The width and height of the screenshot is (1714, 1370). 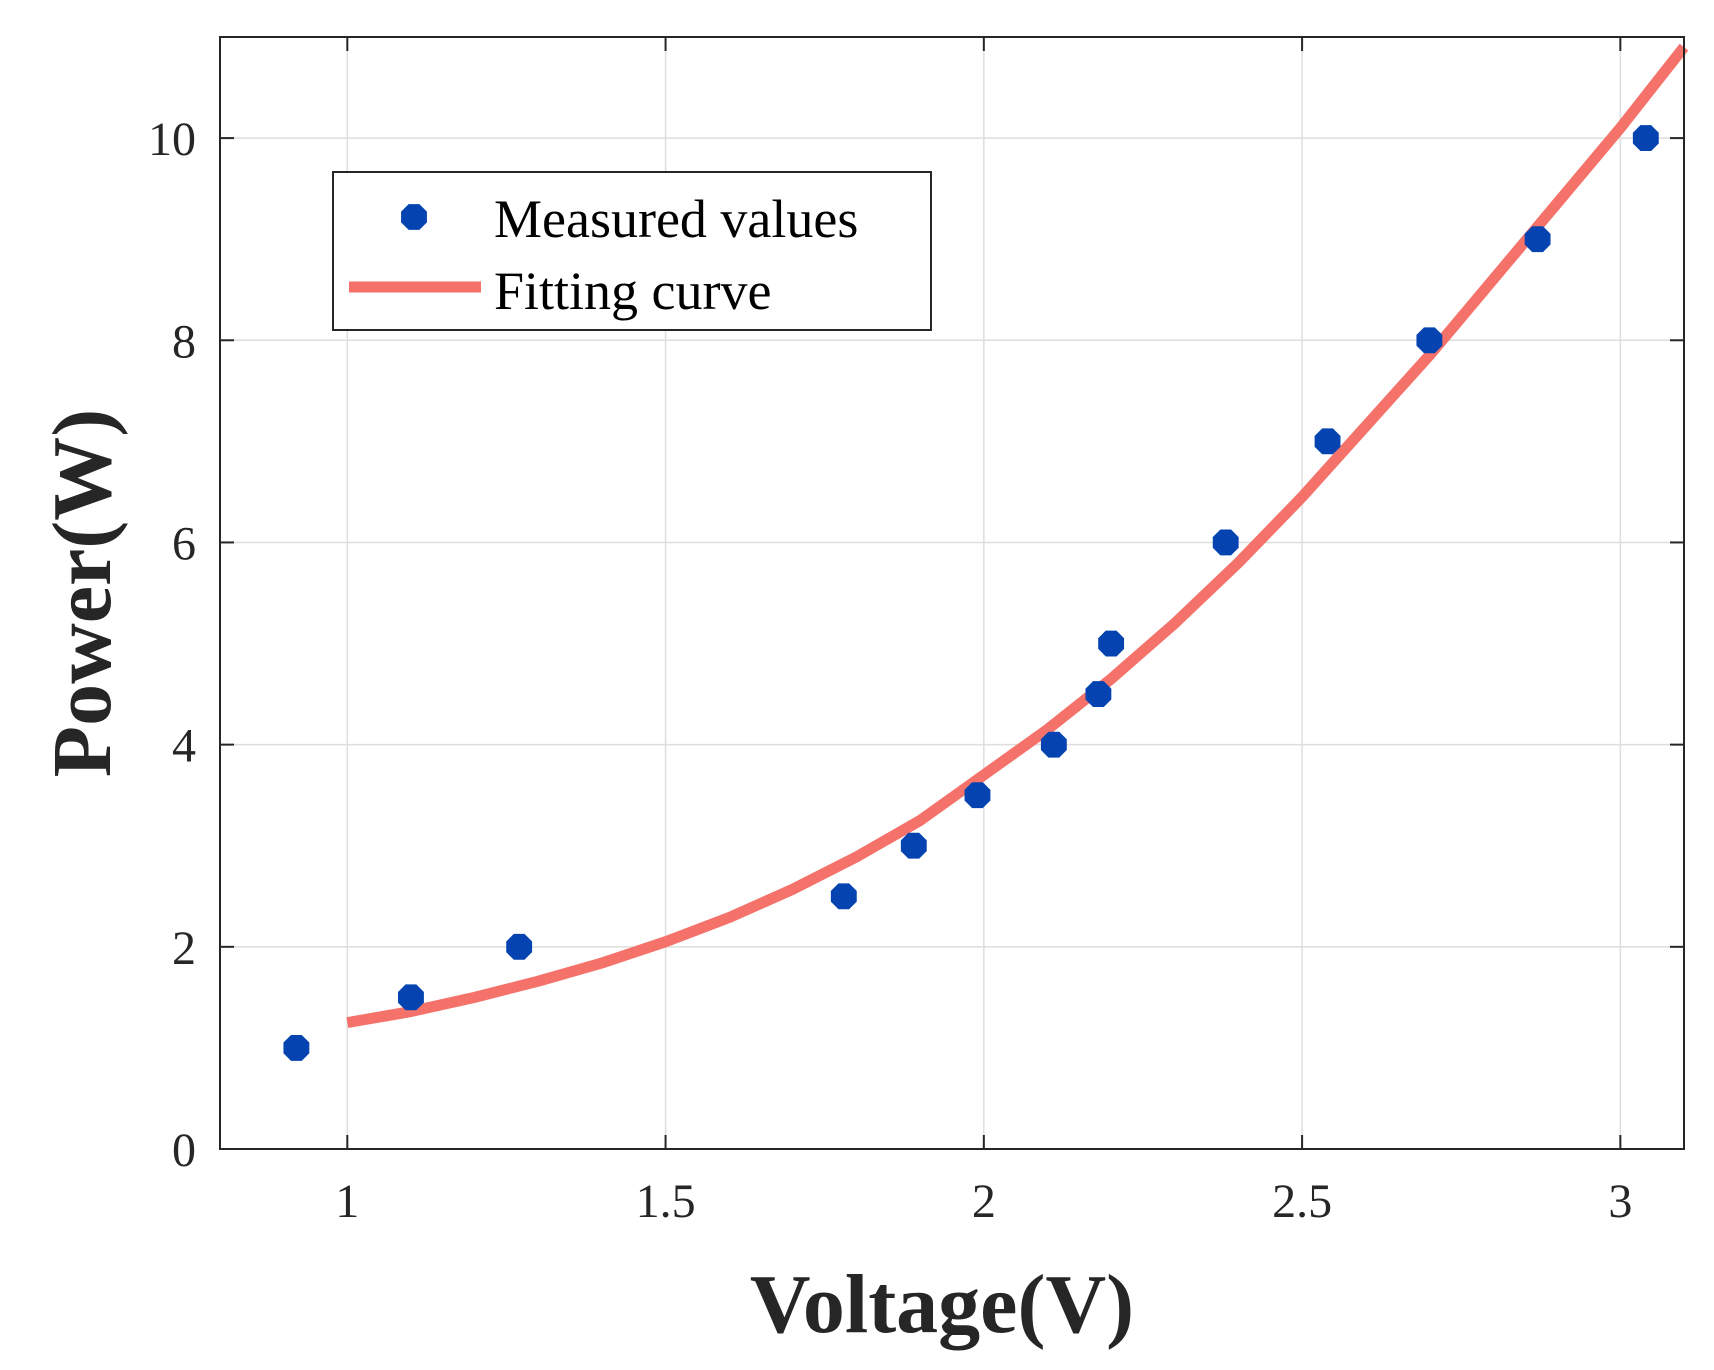 What do you see at coordinates (632, 291) in the screenshot?
I see `legend-label-fitting: Fitting curve` at bounding box center [632, 291].